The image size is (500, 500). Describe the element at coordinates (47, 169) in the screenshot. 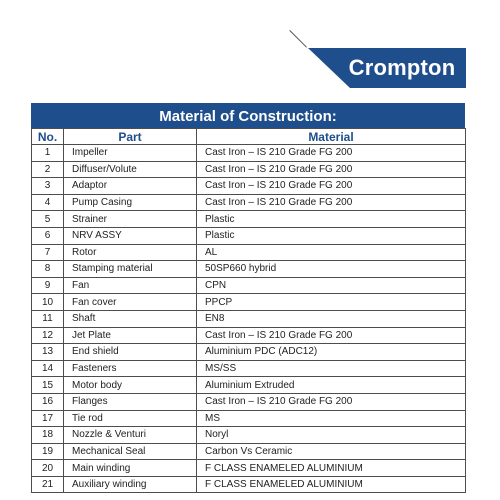

I see `row-number: 2` at that location.